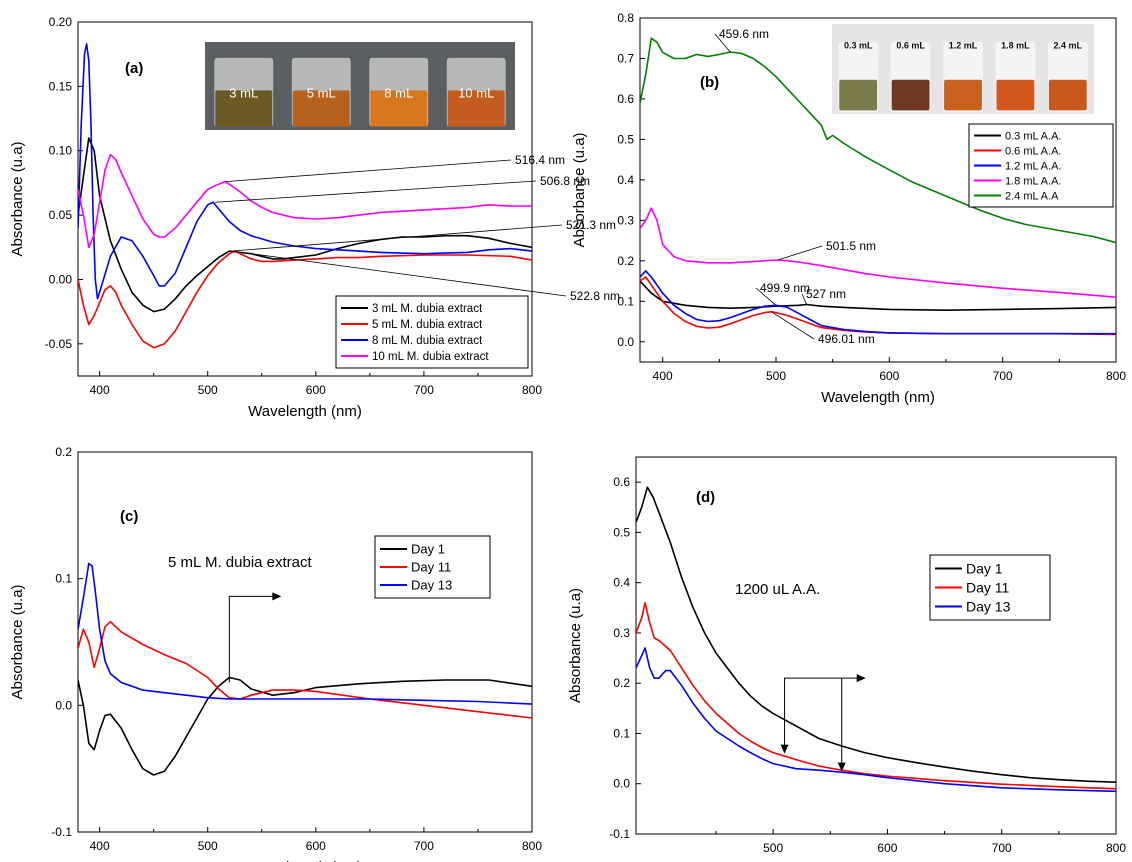  Describe the element at coordinates (625, 180) in the screenshot. I see `y-tick-label: 0.4` at that location.